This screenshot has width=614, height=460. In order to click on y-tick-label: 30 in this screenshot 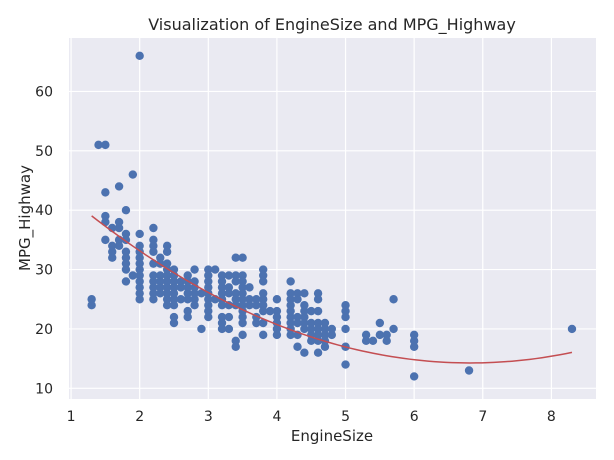, I will do `click(44, 271)`.